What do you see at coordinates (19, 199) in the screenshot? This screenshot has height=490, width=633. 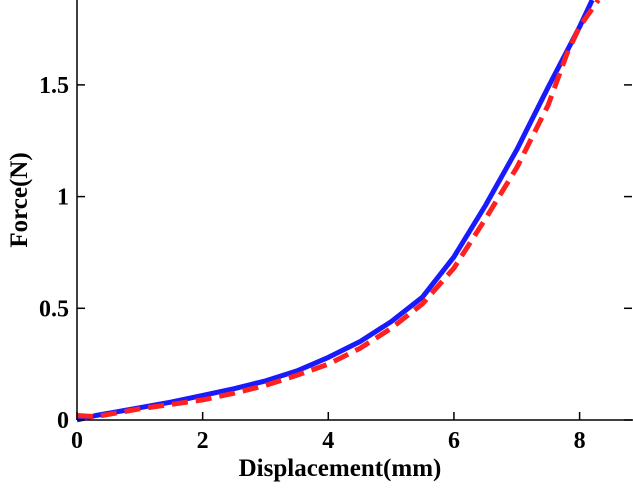 I see `y-axis-label: Force(N)` at bounding box center [19, 199].